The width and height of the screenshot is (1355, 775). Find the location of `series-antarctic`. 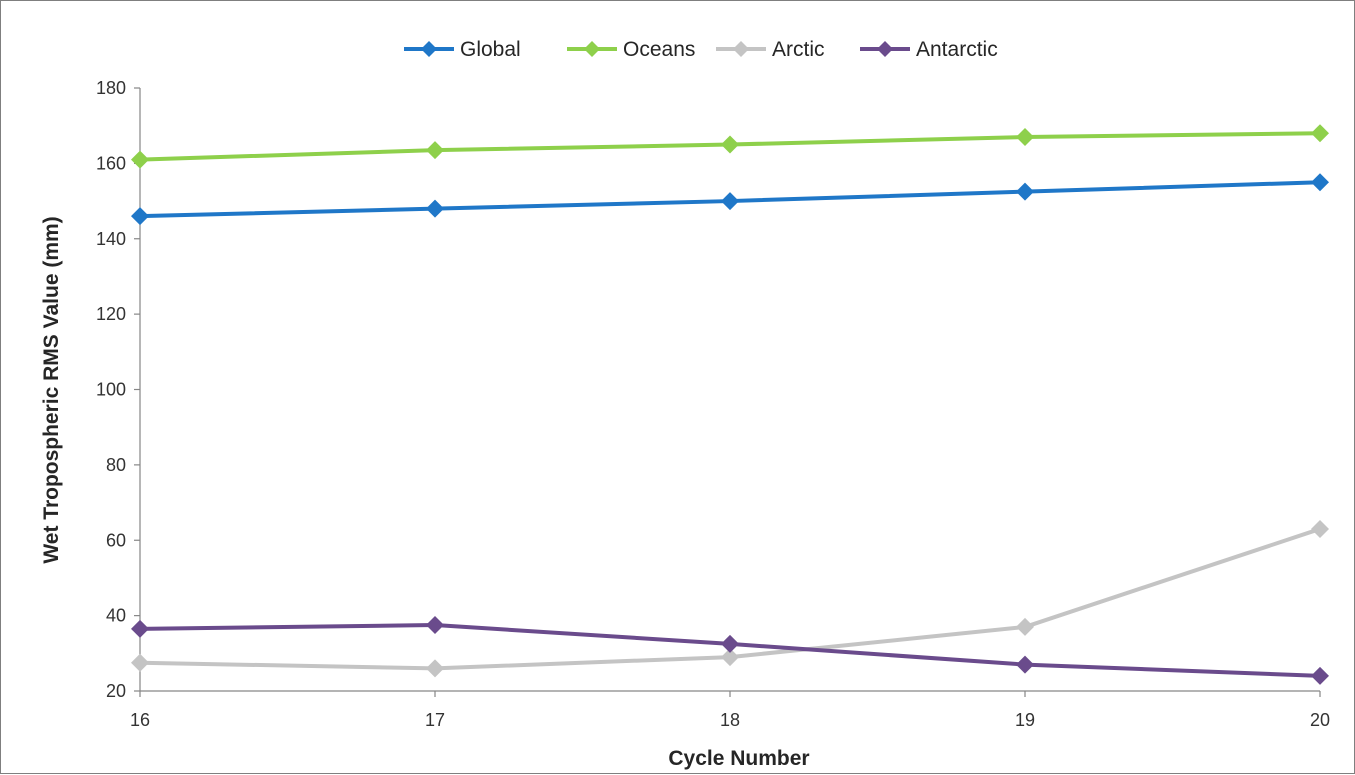

series-antarctic is located at coordinates (730, 650).